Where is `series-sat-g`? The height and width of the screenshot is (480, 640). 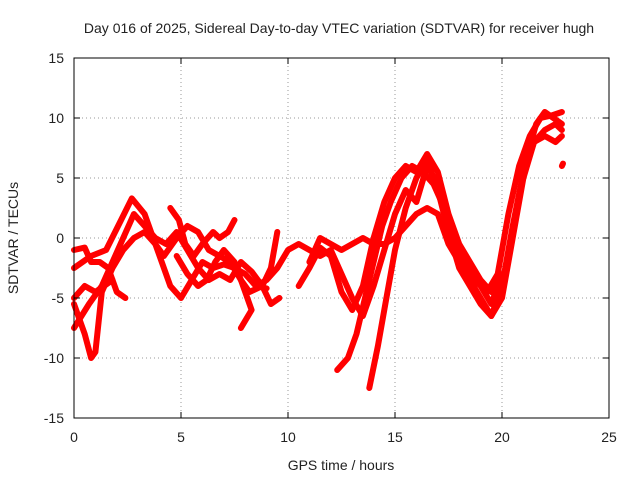 series-sat-g is located at coordinates (214, 289).